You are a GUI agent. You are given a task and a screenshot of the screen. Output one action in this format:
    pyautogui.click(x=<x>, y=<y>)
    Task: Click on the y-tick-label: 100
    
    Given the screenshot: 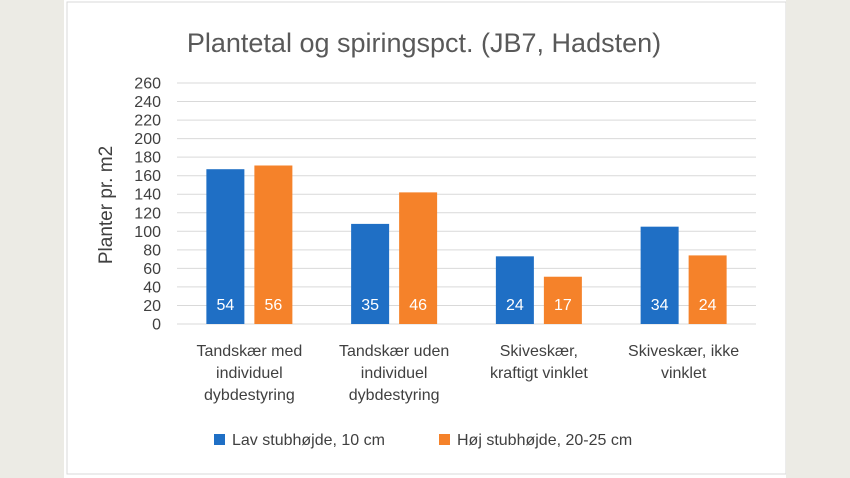 What is the action you would take?
    pyautogui.click(x=147, y=232)
    